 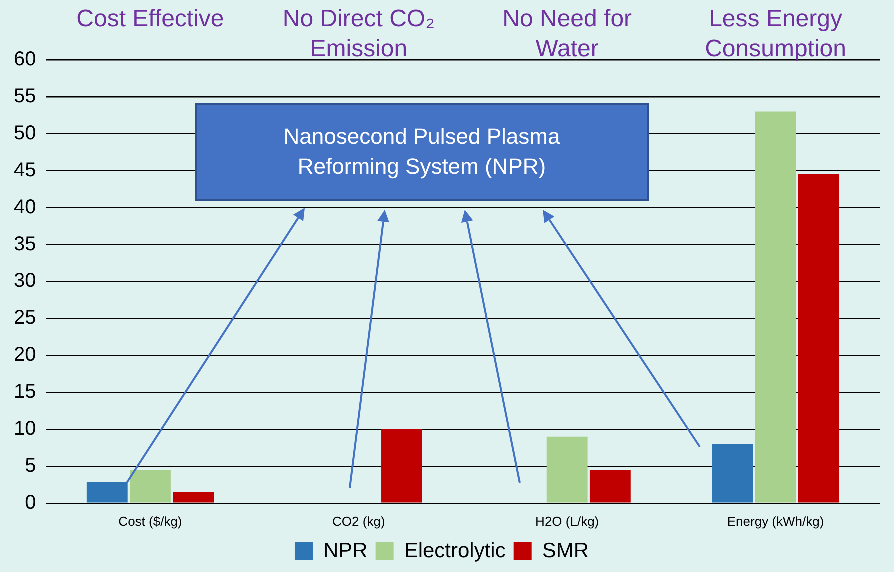 What do you see at coordinates (358, 34) in the screenshot?
I see `annotation: No Direct CO₂ Emission` at bounding box center [358, 34].